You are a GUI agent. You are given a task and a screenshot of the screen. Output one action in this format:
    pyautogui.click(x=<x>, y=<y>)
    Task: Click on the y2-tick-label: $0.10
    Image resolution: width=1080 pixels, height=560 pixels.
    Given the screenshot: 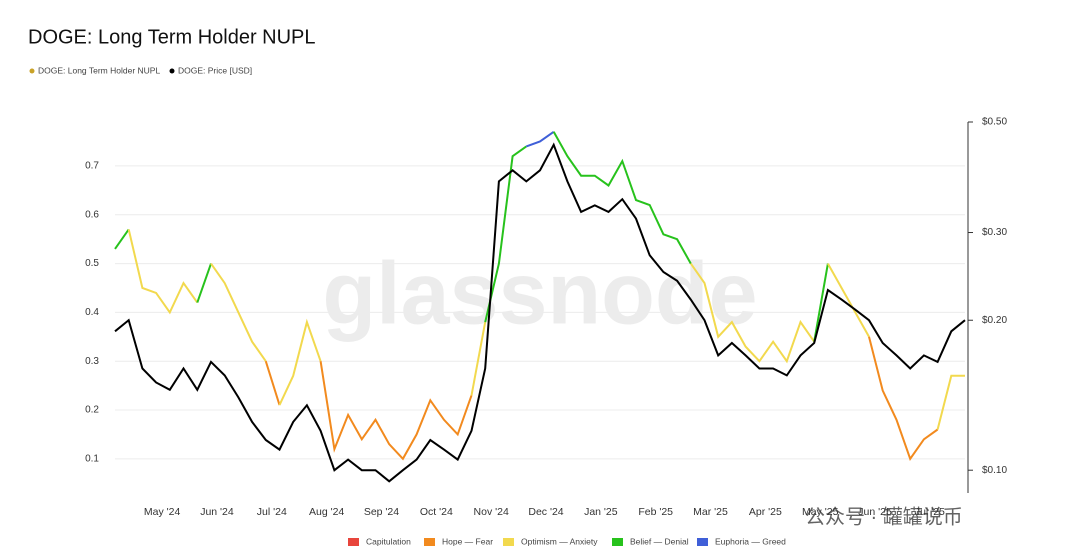 What is the action you would take?
    pyautogui.click(x=994, y=470)
    